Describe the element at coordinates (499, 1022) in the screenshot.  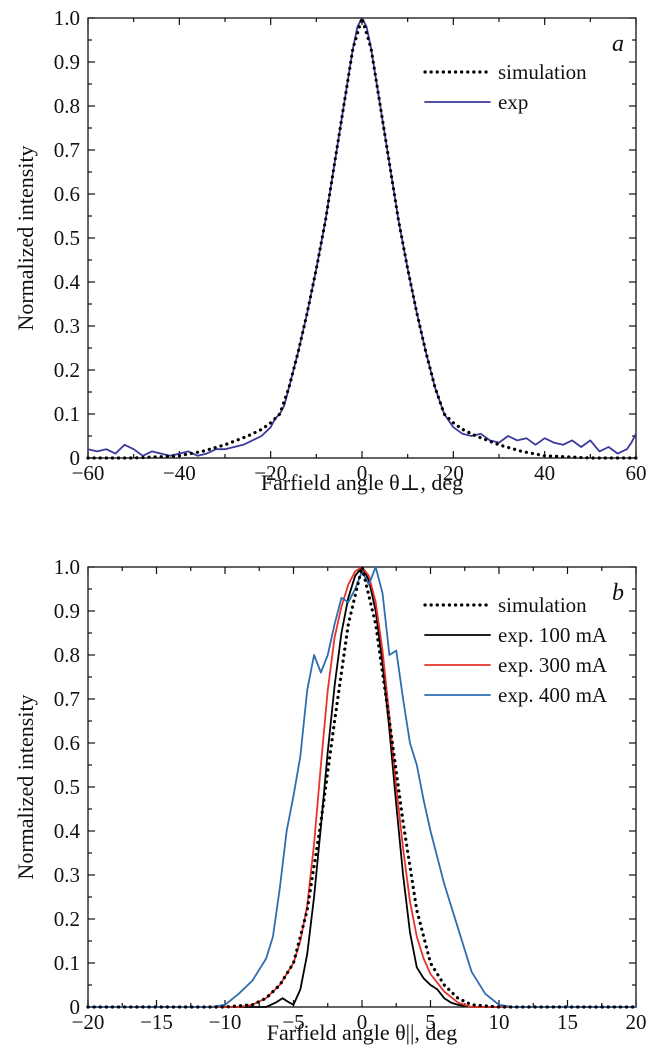
I see `x-tick-label: 10` at that location.